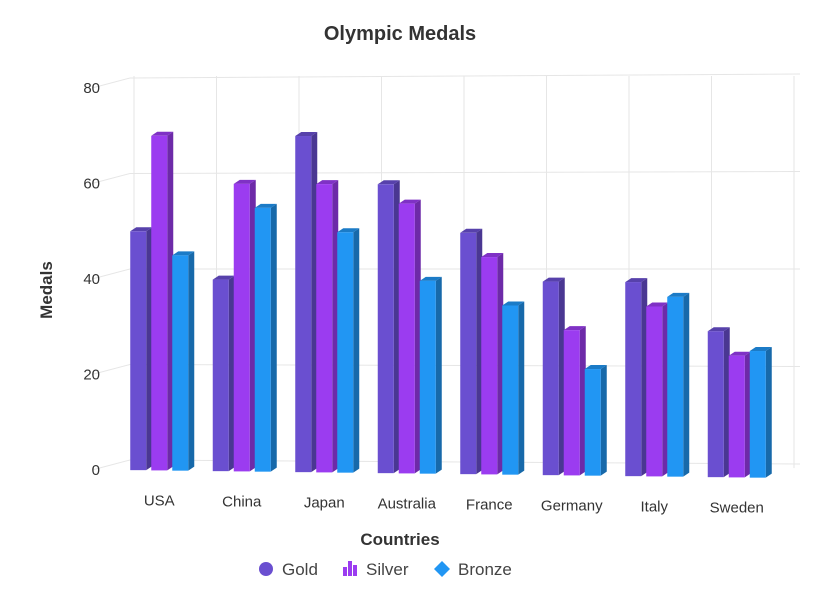 The image size is (814, 603). I want to click on bar-gold-italy, so click(636, 377).